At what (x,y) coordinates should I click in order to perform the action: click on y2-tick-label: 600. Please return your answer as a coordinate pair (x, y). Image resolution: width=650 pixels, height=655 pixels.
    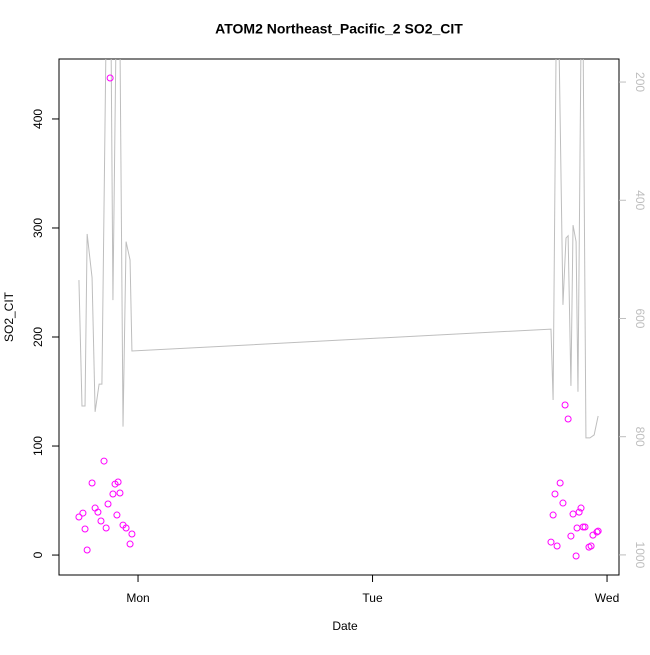
    Looking at the image, I should click on (640, 318).